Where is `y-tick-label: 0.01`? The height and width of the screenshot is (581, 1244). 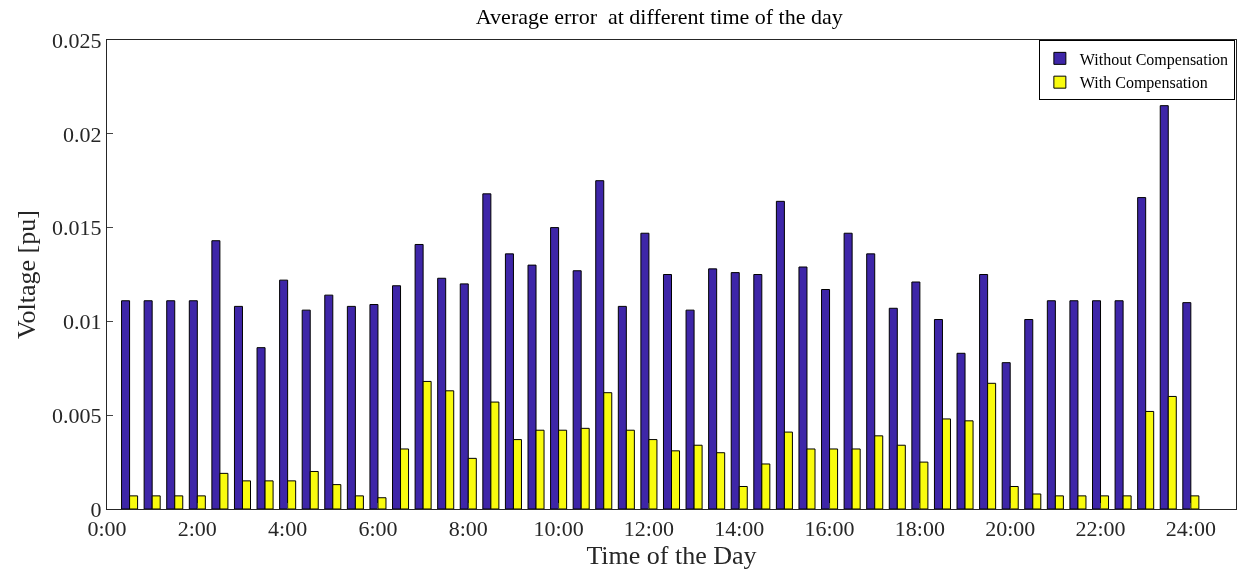
y-tick-label: 0.01 is located at coordinates (82, 322).